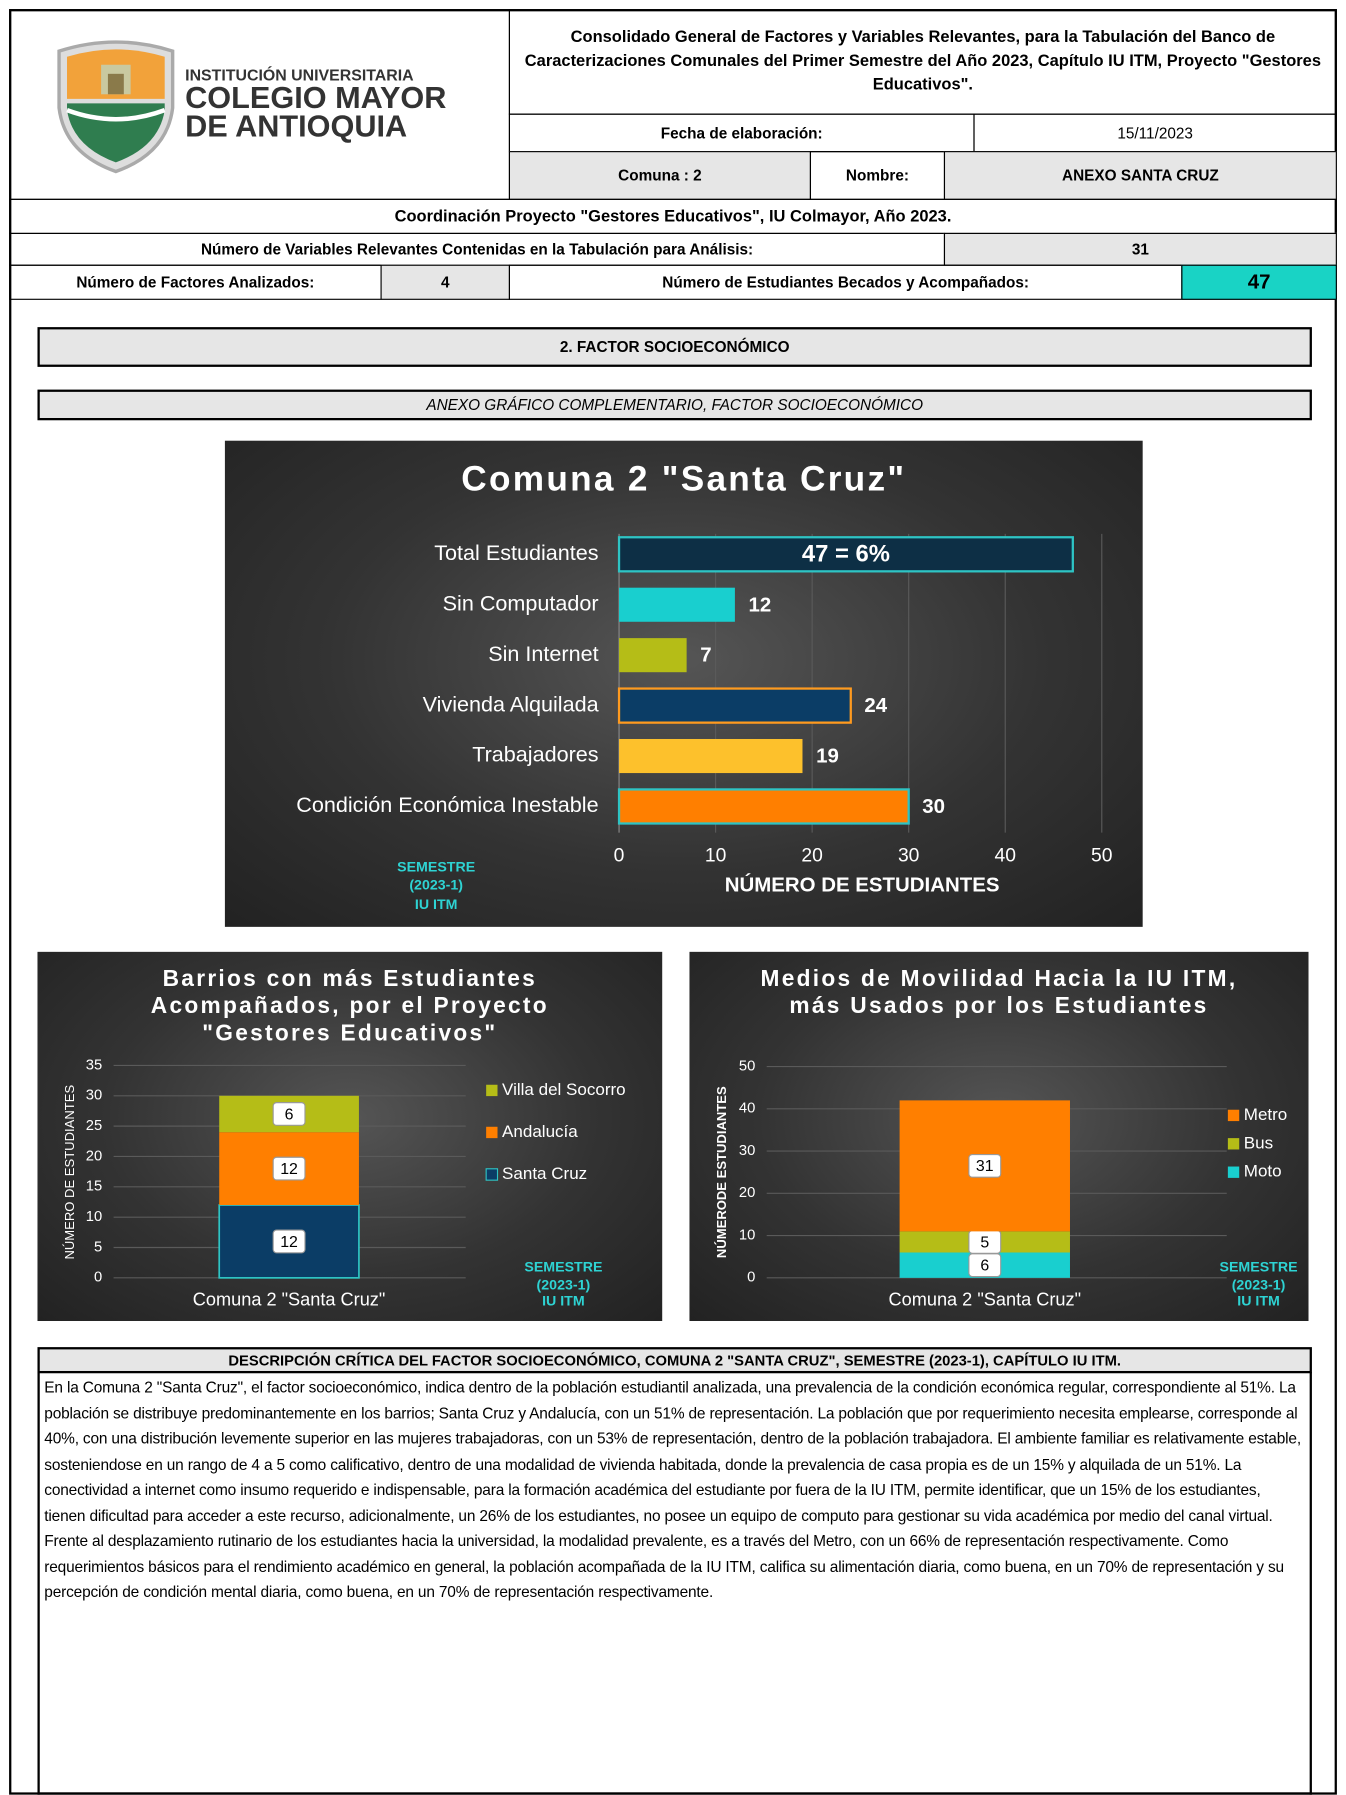 The width and height of the screenshot is (1346, 1795). Describe the element at coordinates (564, 1089) in the screenshot. I see `legend-label: Villa del Socorro` at that location.